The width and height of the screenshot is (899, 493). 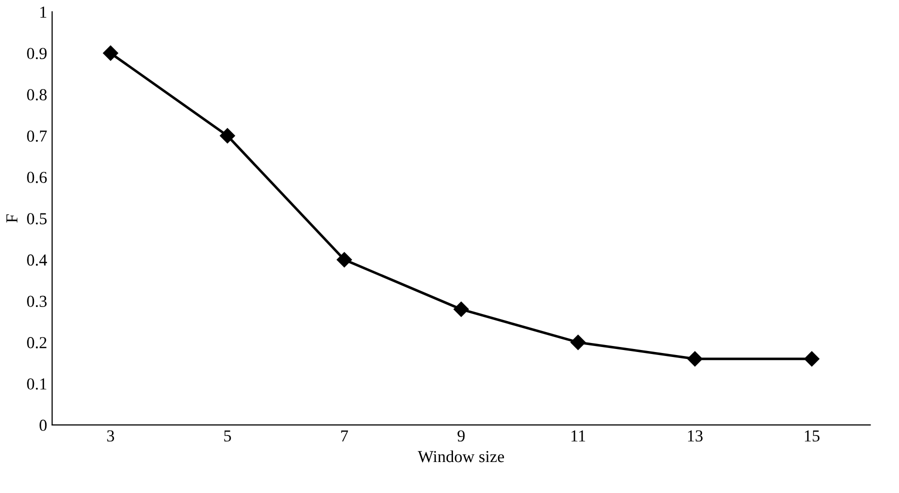 I want to click on x-tick-label: 7, so click(x=344, y=436).